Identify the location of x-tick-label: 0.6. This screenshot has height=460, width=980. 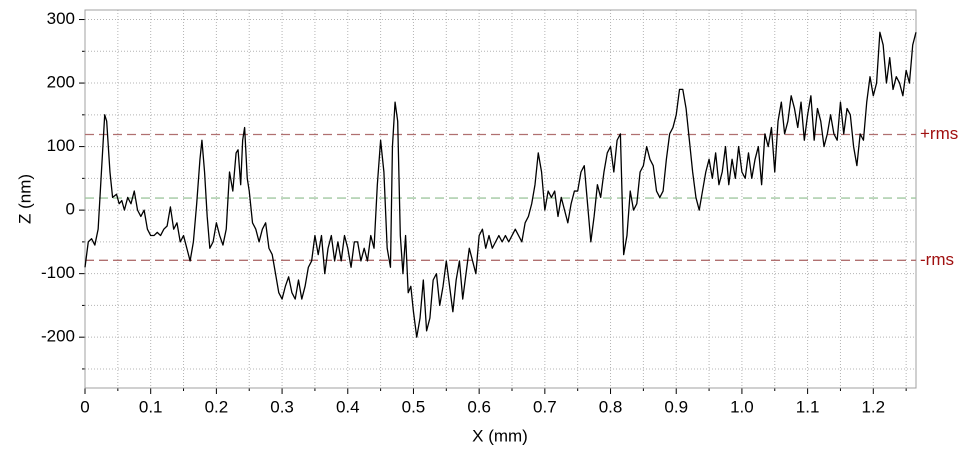
(479, 406).